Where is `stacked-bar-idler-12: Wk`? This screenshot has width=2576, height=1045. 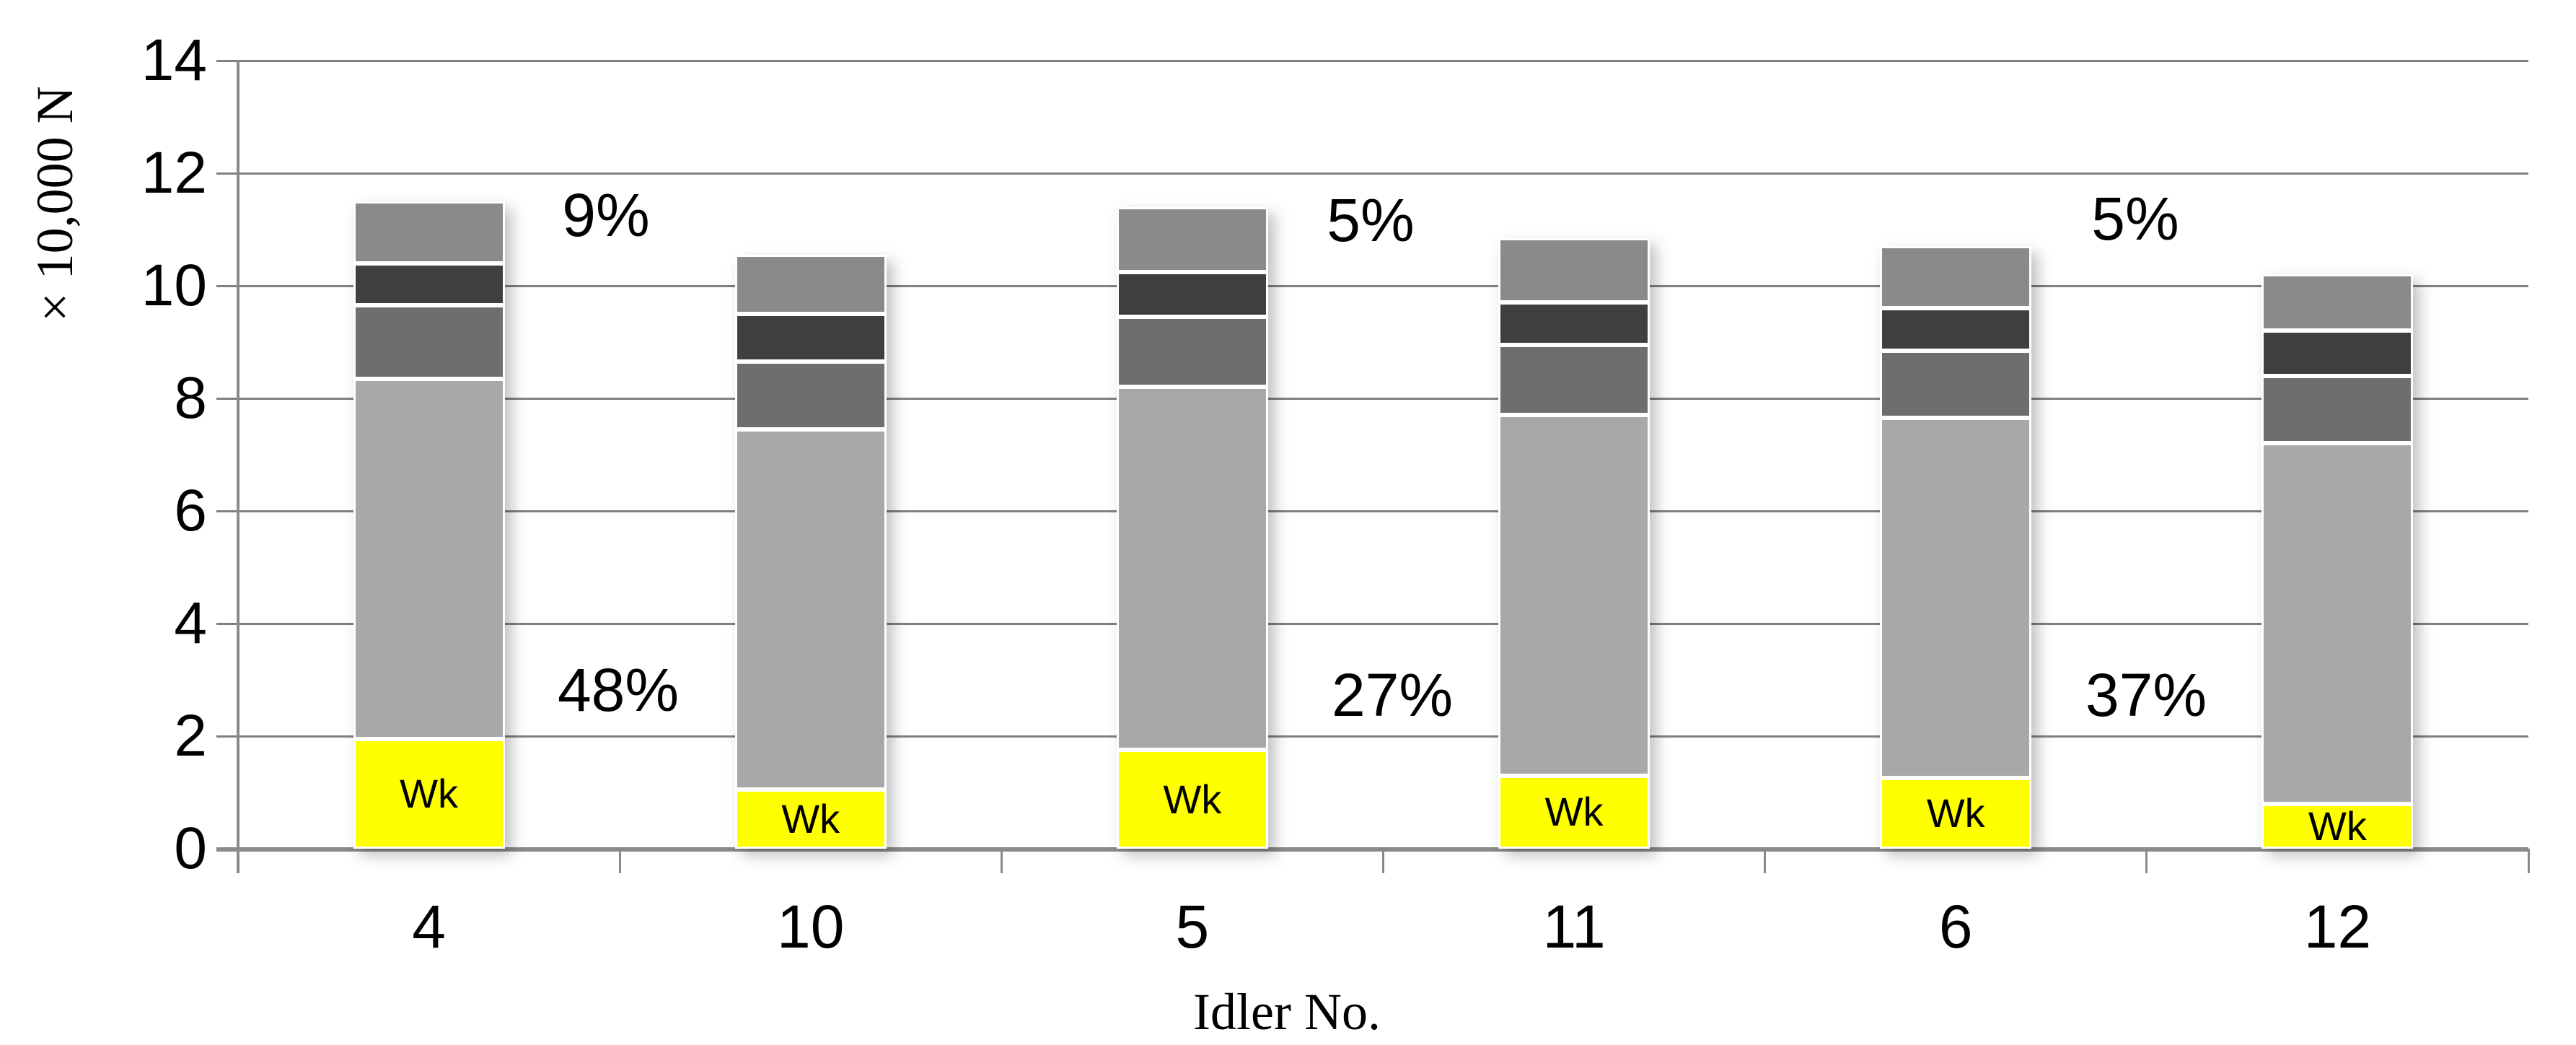 stacked-bar-idler-12: Wk is located at coordinates (2337, 561).